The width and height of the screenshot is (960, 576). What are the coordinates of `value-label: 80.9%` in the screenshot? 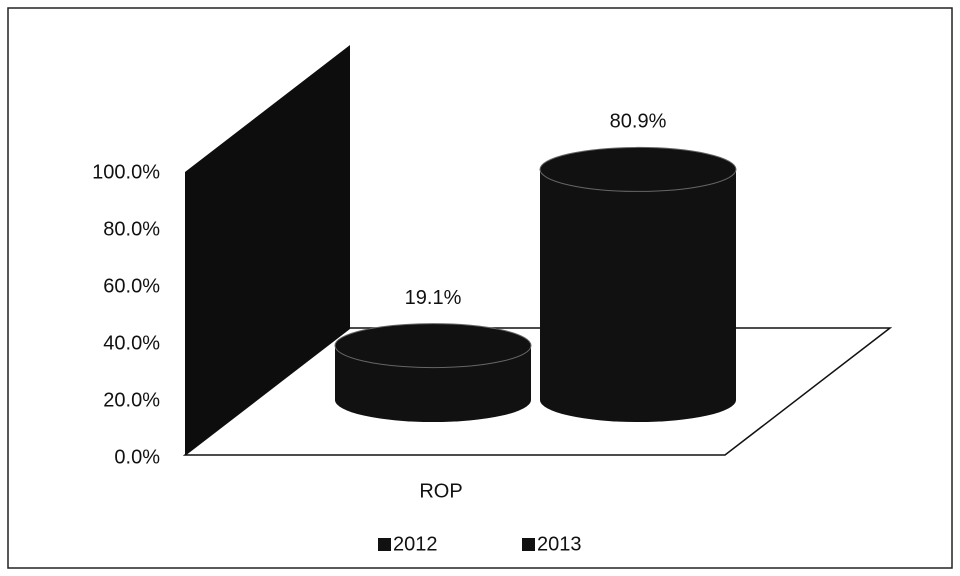 It's located at (638, 122).